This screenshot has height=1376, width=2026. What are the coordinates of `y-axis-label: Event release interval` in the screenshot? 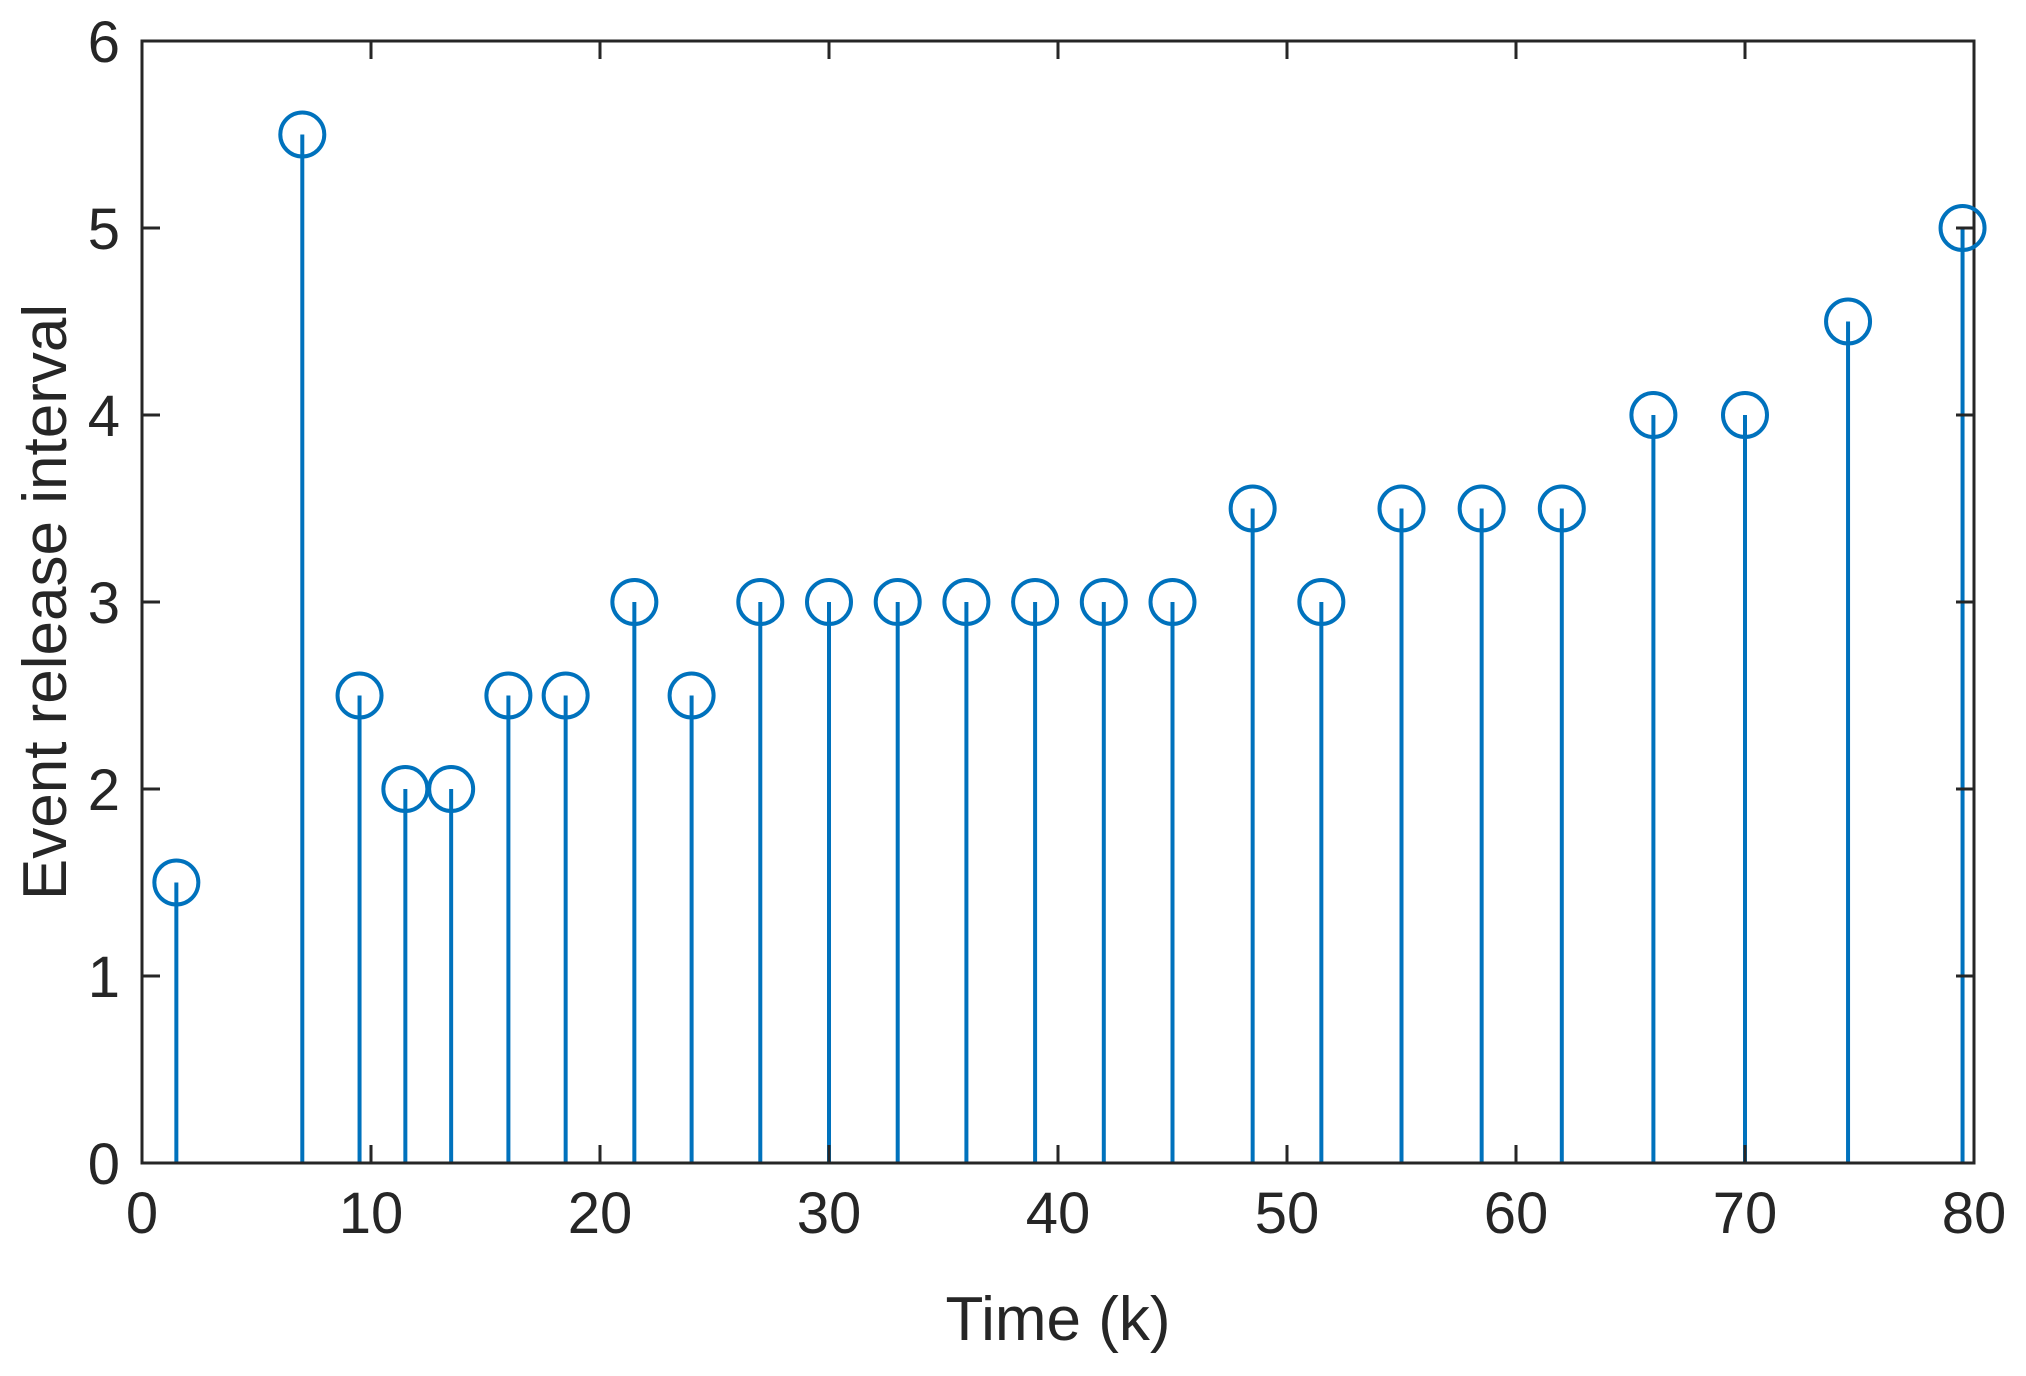 It's located at (45, 602).